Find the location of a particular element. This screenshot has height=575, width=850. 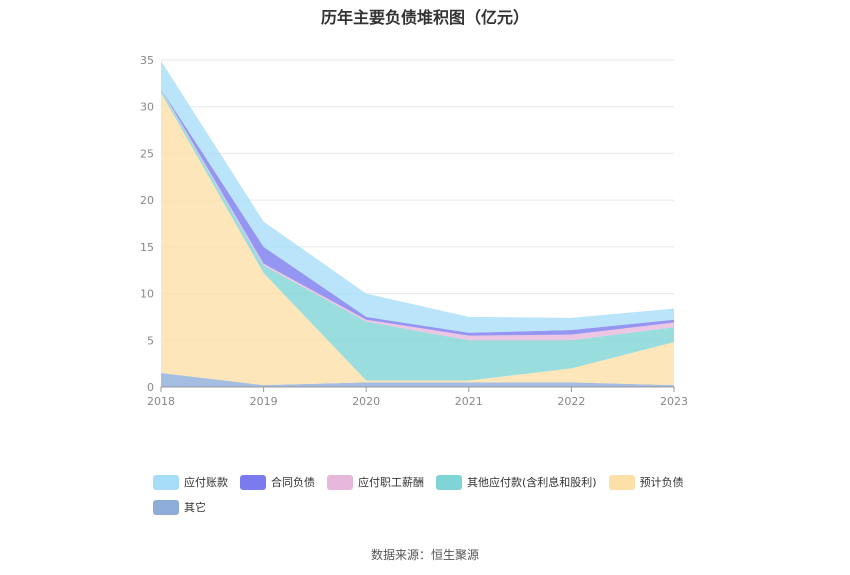

legend-label: 预计负债 is located at coordinates (661, 482).